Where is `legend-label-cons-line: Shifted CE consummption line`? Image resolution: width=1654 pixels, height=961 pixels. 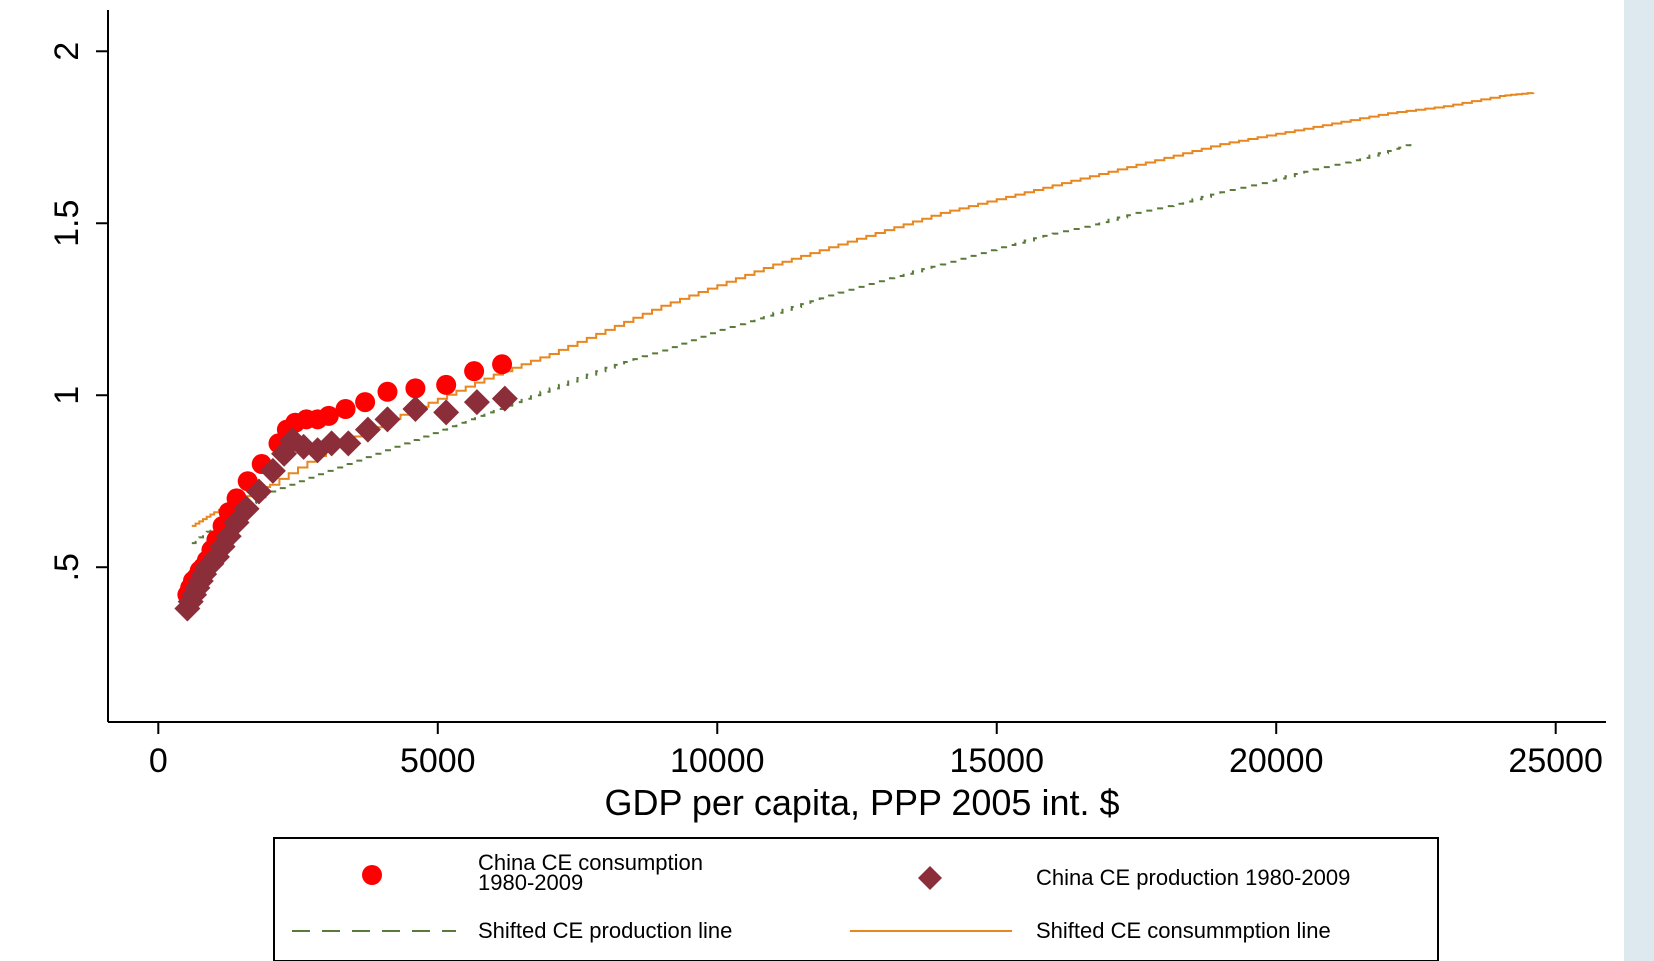 legend-label-cons-line: Shifted CE consummption line is located at coordinates (1183, 930).